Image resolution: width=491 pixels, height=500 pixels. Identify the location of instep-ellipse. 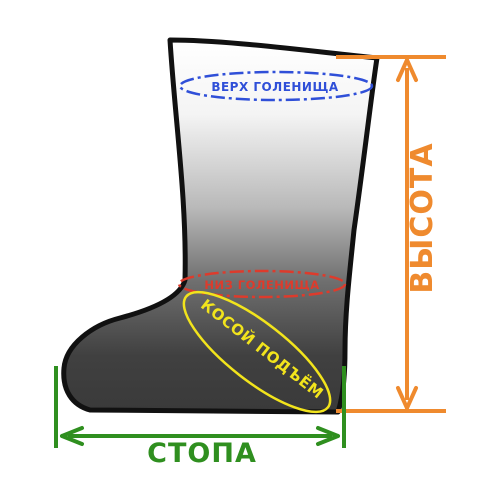
(257, 352).